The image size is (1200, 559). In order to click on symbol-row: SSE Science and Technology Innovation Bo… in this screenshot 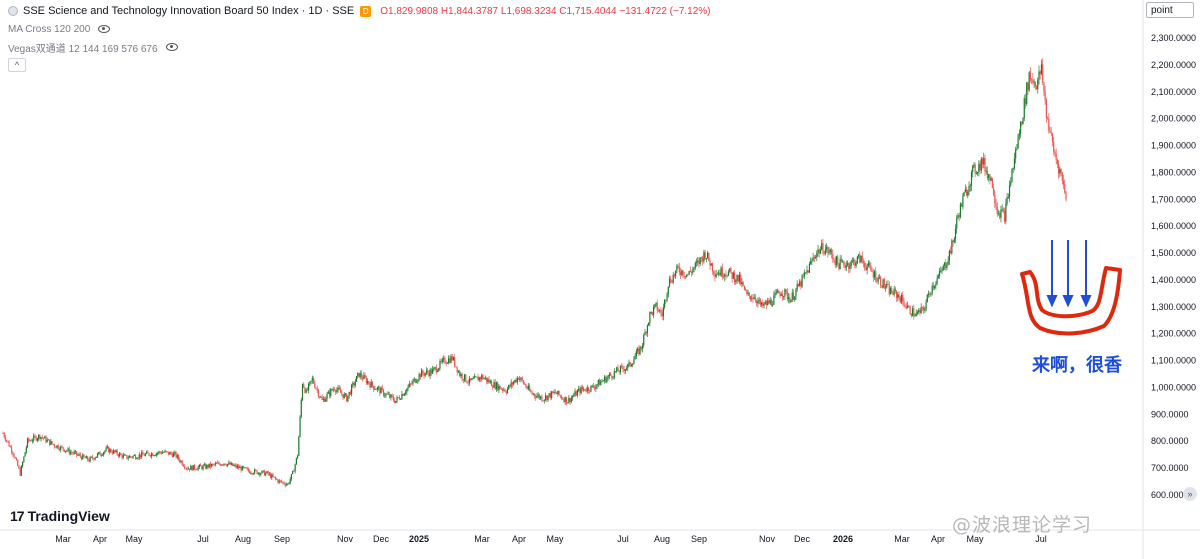, I will do `click(359, 11)`.